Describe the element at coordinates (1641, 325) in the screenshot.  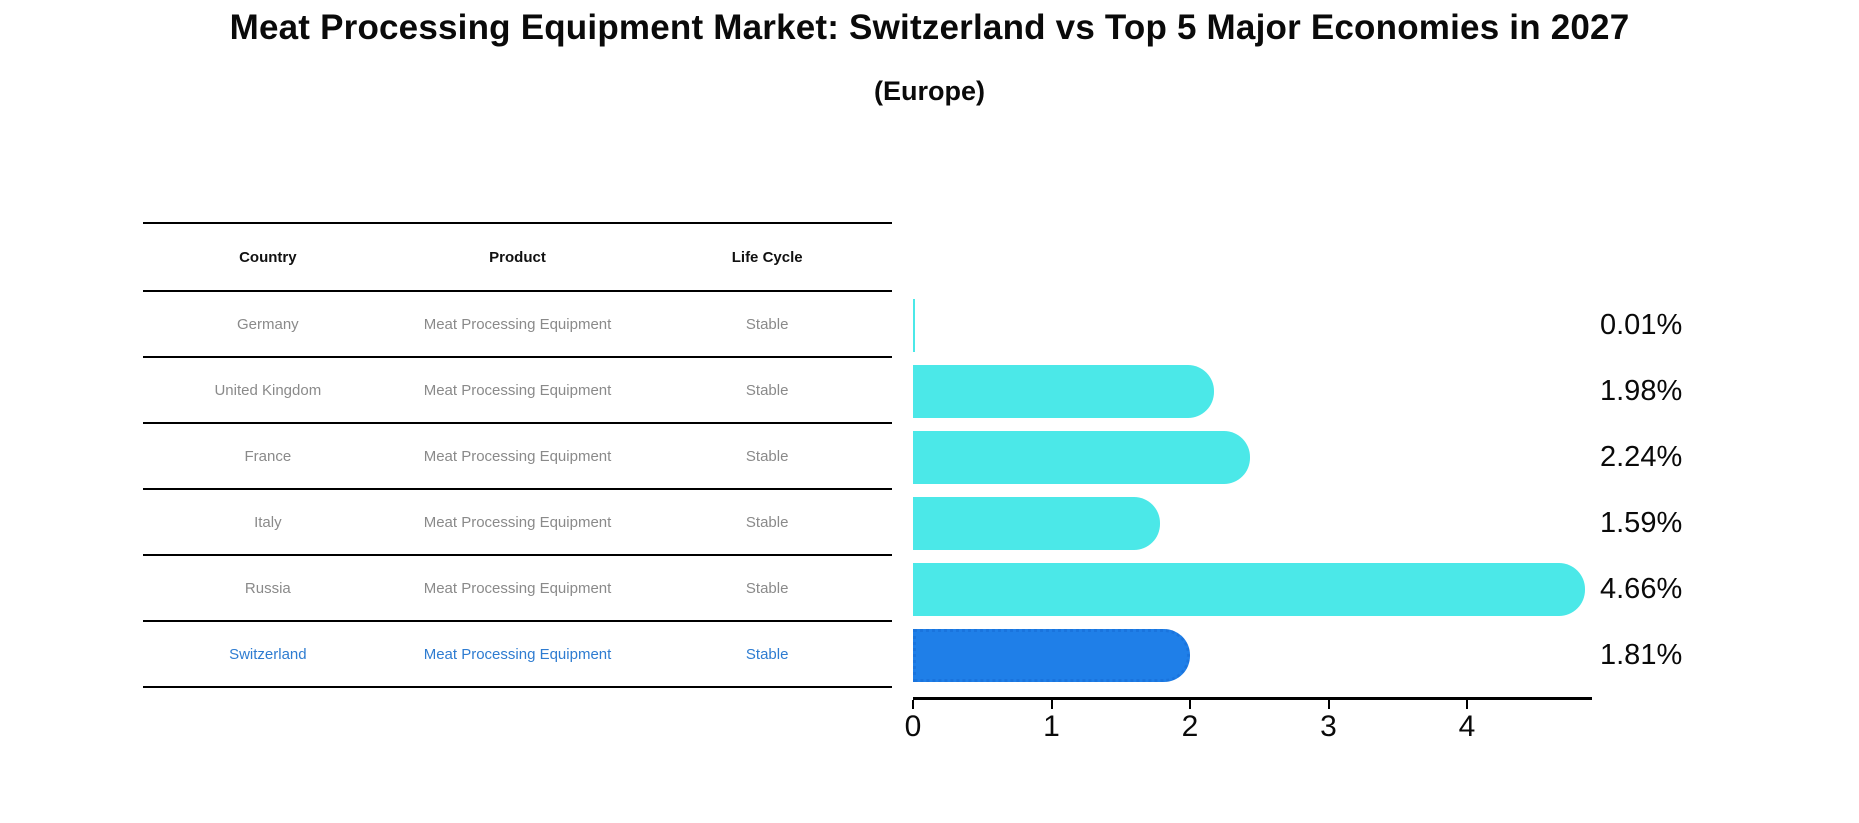
I see `value-label-germany: 0.01%` at that location.